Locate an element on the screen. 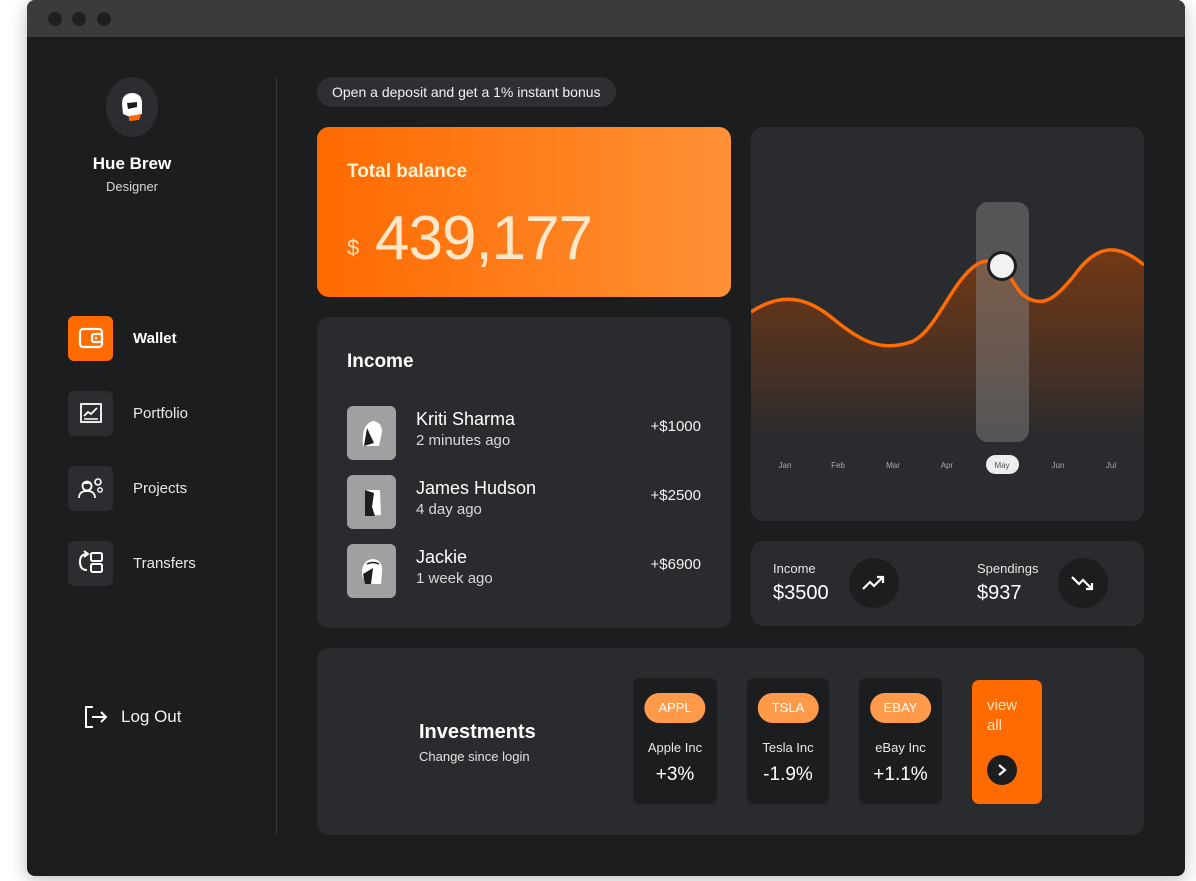 This screenshot has height=881, width=1196. list-item: Jackie 1 week ago +$6900 is located at coordinates (524, 571).